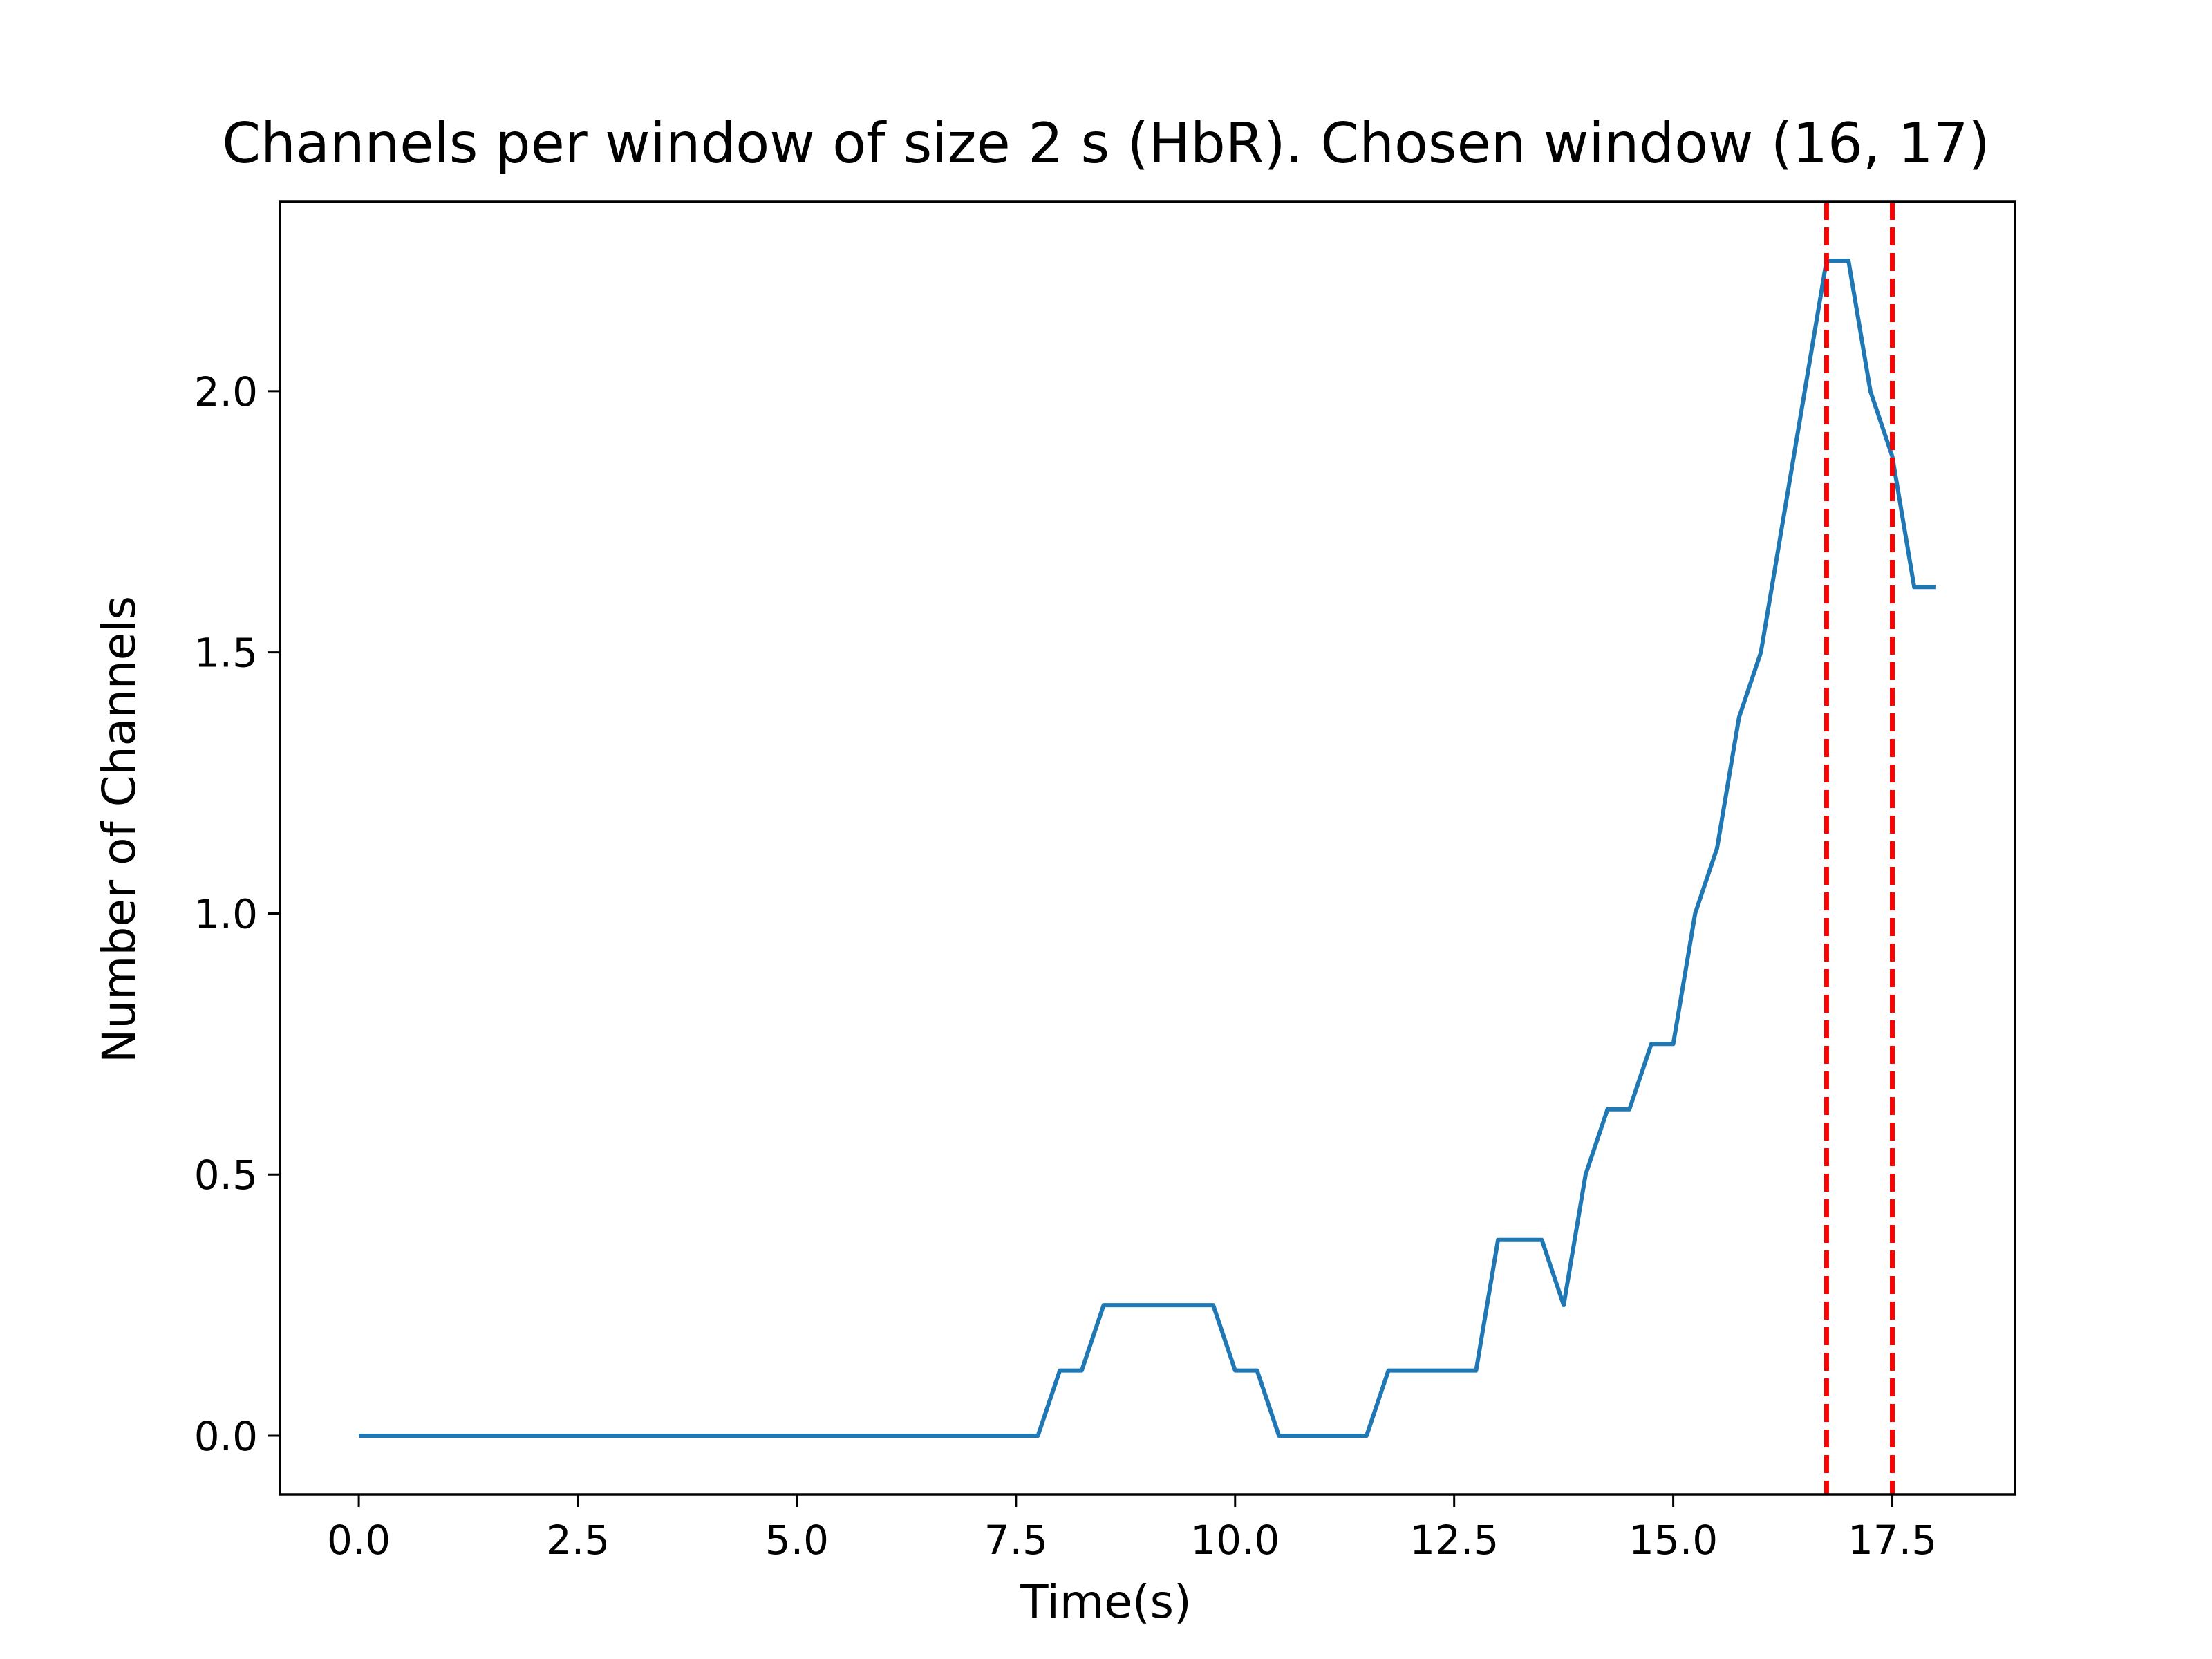  Describe the element at coordinates (1454, 1540) in the screenshot. I see `x-tick-label: 12.5` at that location.